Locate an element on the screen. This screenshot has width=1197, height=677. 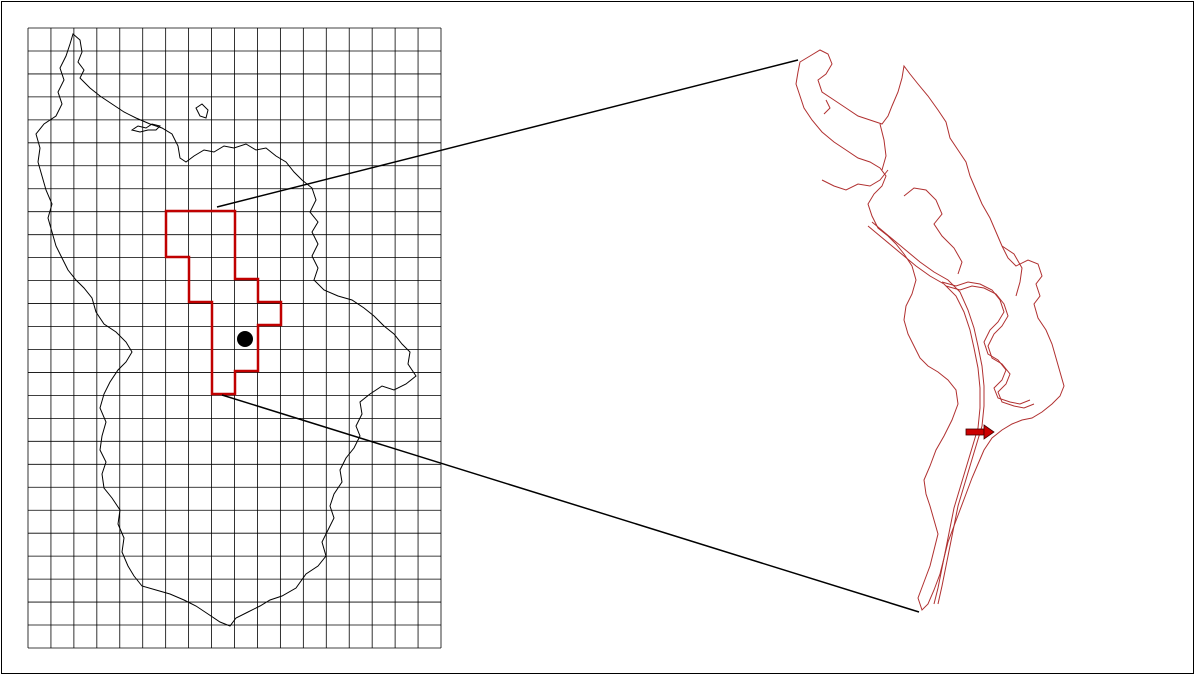
detail-map-river is located at coordinates (924, 415).